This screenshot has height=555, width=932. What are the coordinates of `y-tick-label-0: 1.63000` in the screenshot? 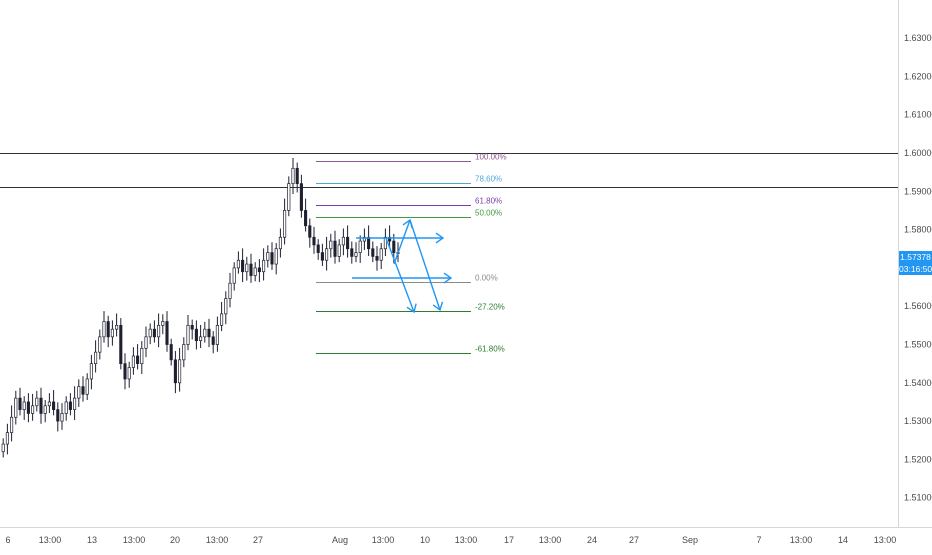 It's located at (918, 38).